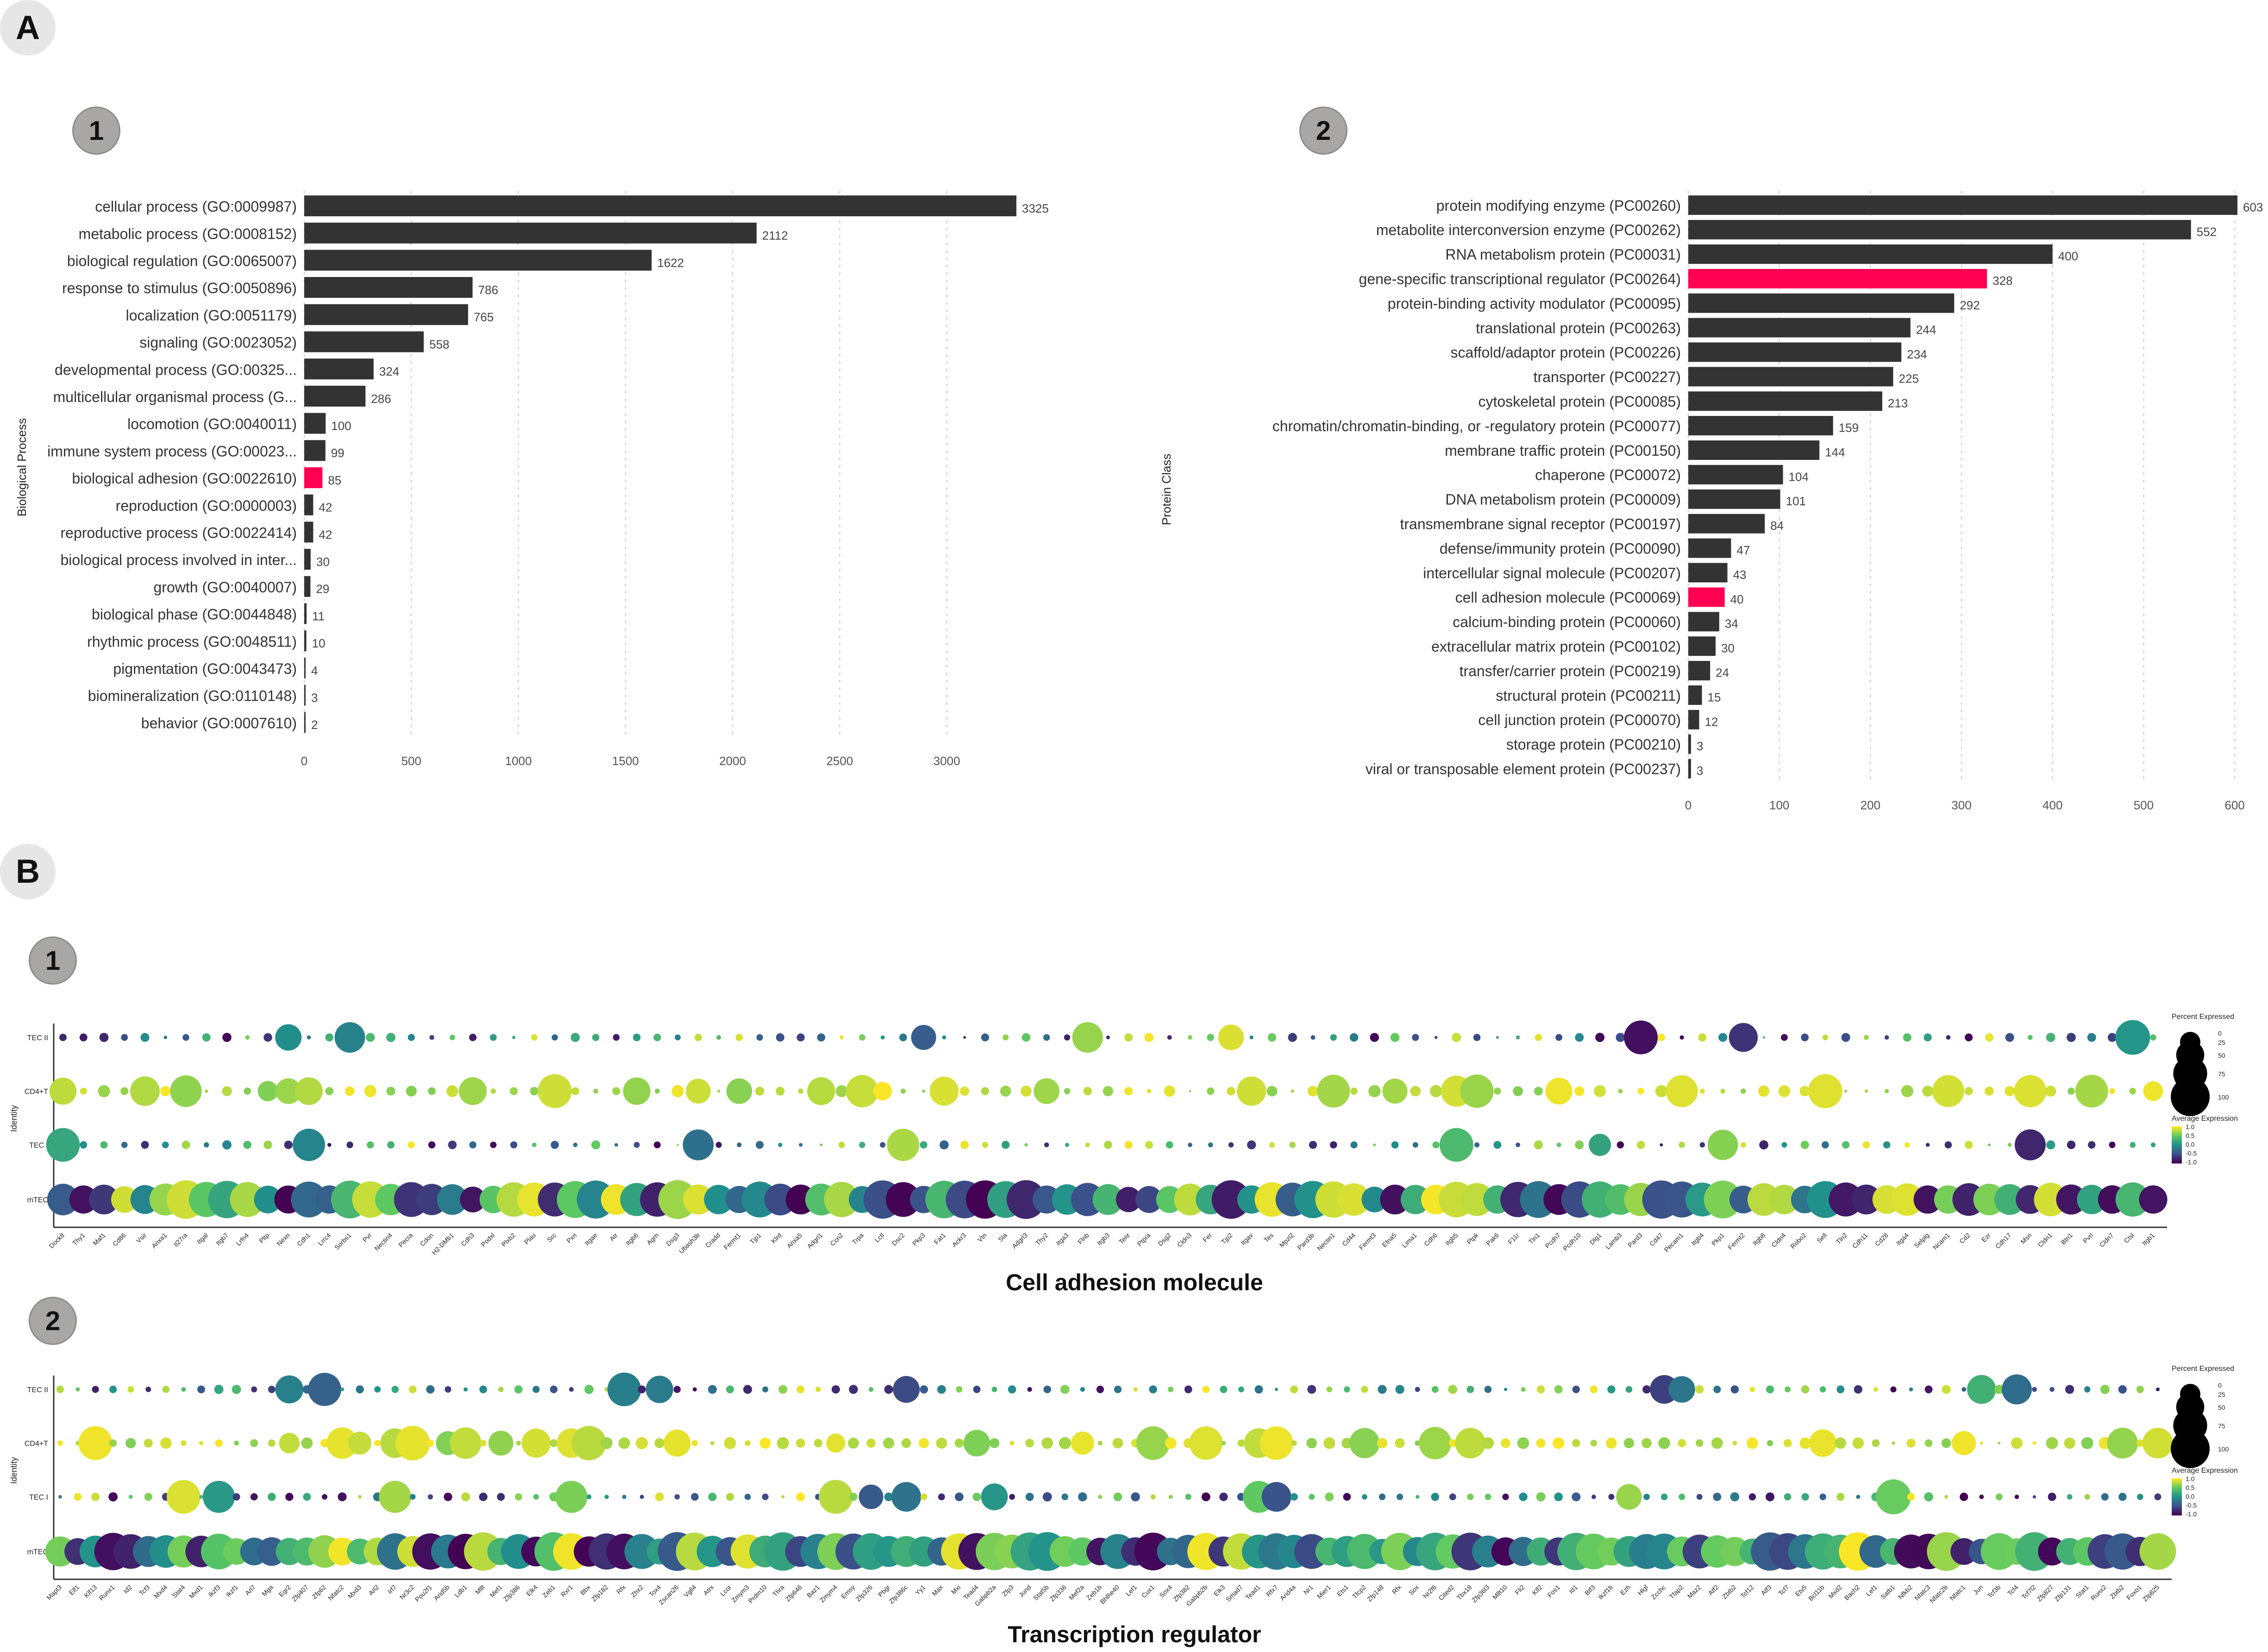 The height and width of the screenshot is (1652, 2268). What do you see at coordinates (284, 1590) in the screenshot?
I see `gene-label: Egr2` at bounding box center [284, 1590].